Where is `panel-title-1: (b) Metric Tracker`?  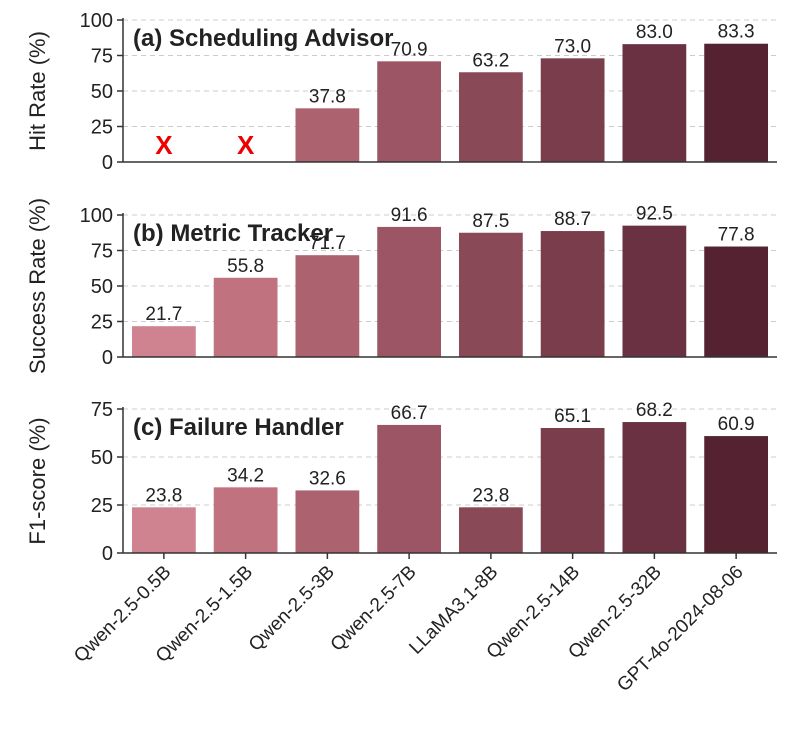 panel-title-1: (b) Metric Tracker is located at coordinates (233, 233).